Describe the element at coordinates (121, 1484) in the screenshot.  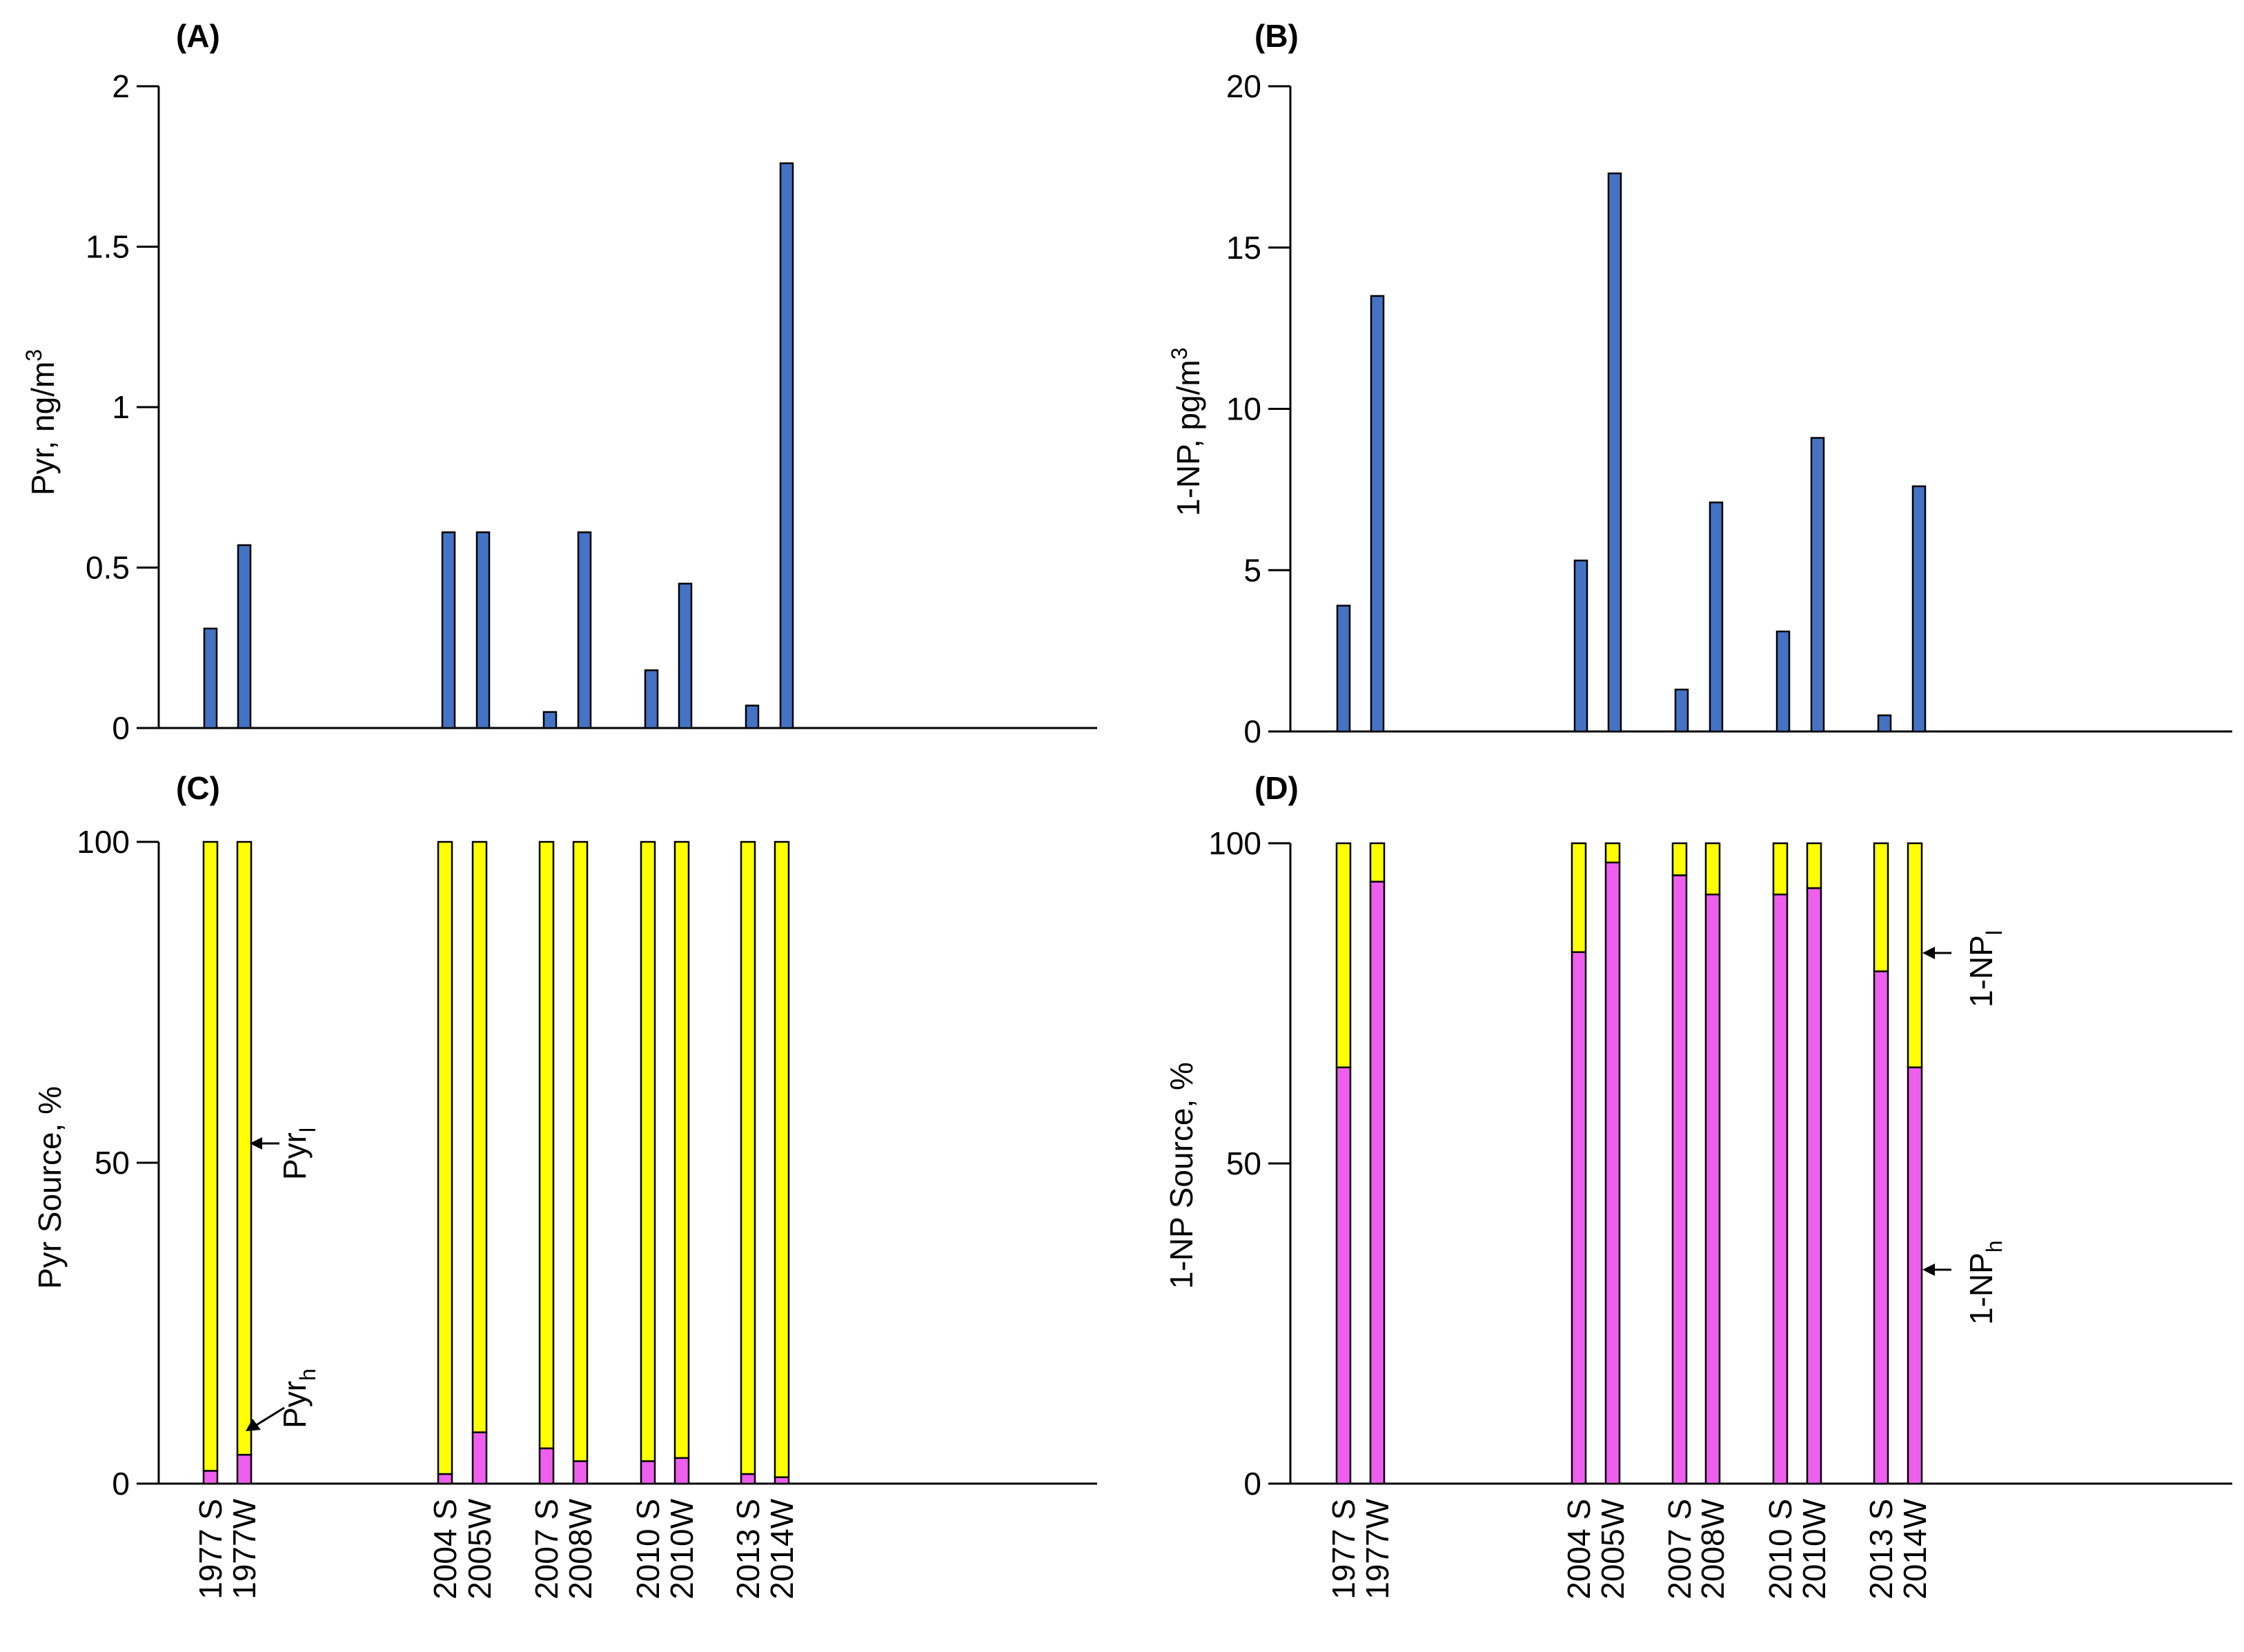
I see `panel-c-y-tick-label: 0` at that location.